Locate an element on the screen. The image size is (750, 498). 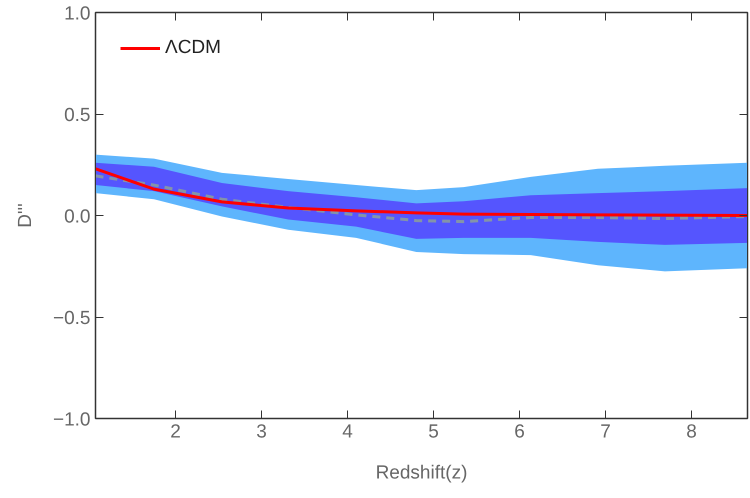
y-tick-label: 0.0 is located at coordinates (77, 217).